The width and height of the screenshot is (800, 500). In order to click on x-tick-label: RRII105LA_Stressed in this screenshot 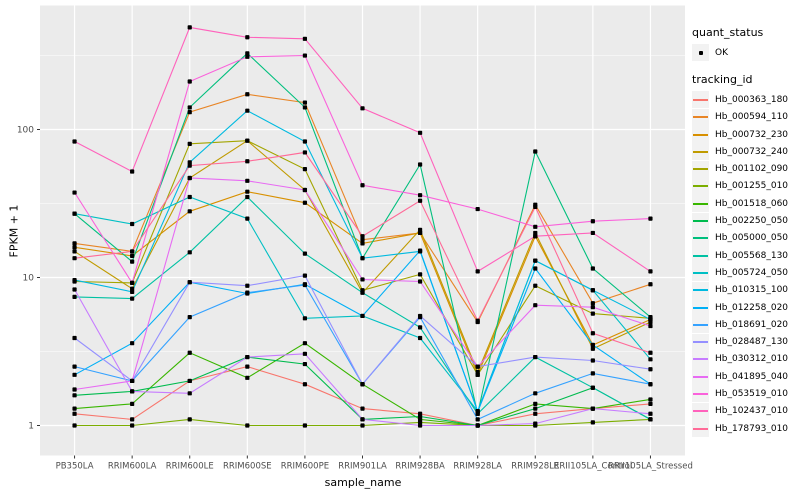, I will do `click(650, 467)`.